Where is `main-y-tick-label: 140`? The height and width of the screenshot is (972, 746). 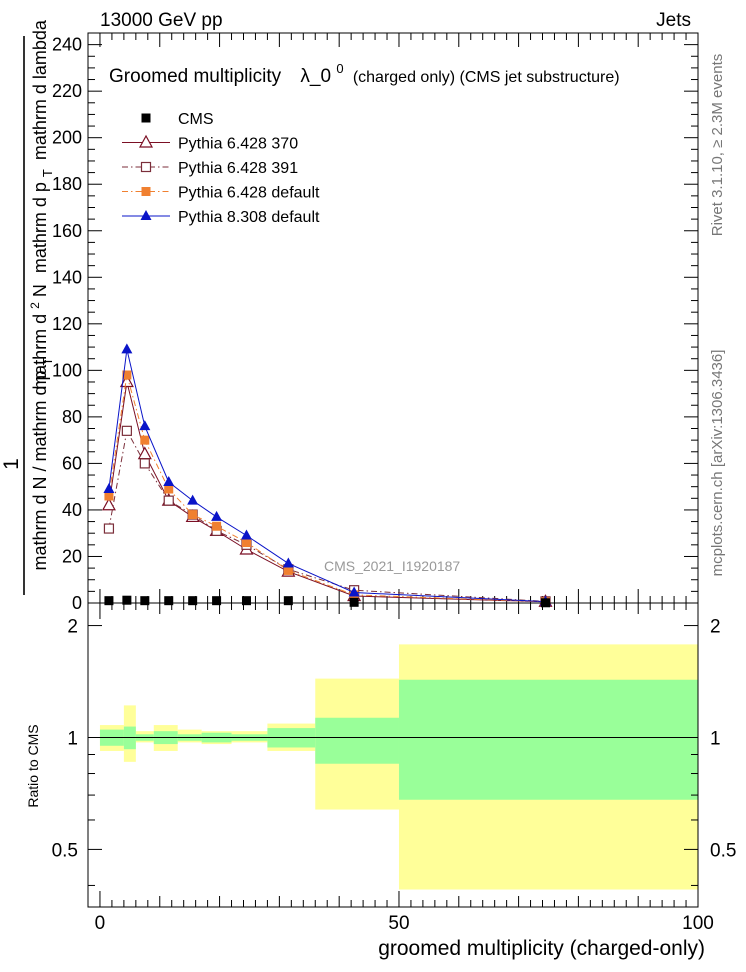
main-y-tick-label: 140 is located at coordinates (67, 277).